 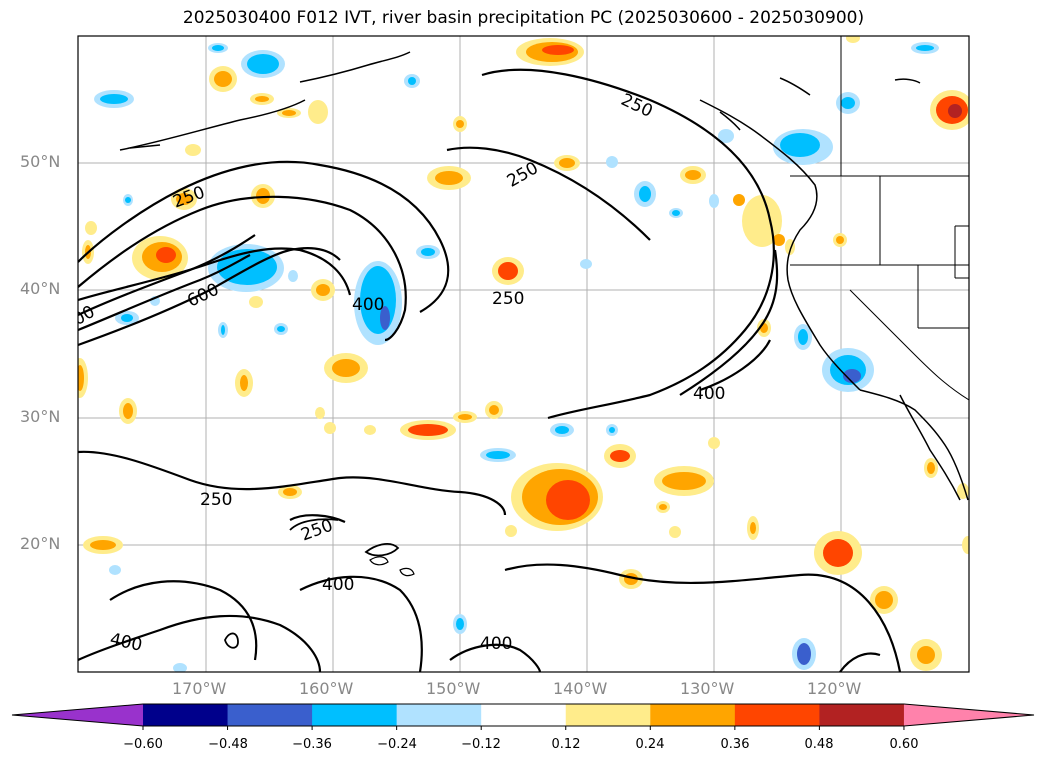 What do you see at coordinates (40, 543) in the screenshot?
I see `lat-label-20n: 20°N` at bounding box center [40, 543].